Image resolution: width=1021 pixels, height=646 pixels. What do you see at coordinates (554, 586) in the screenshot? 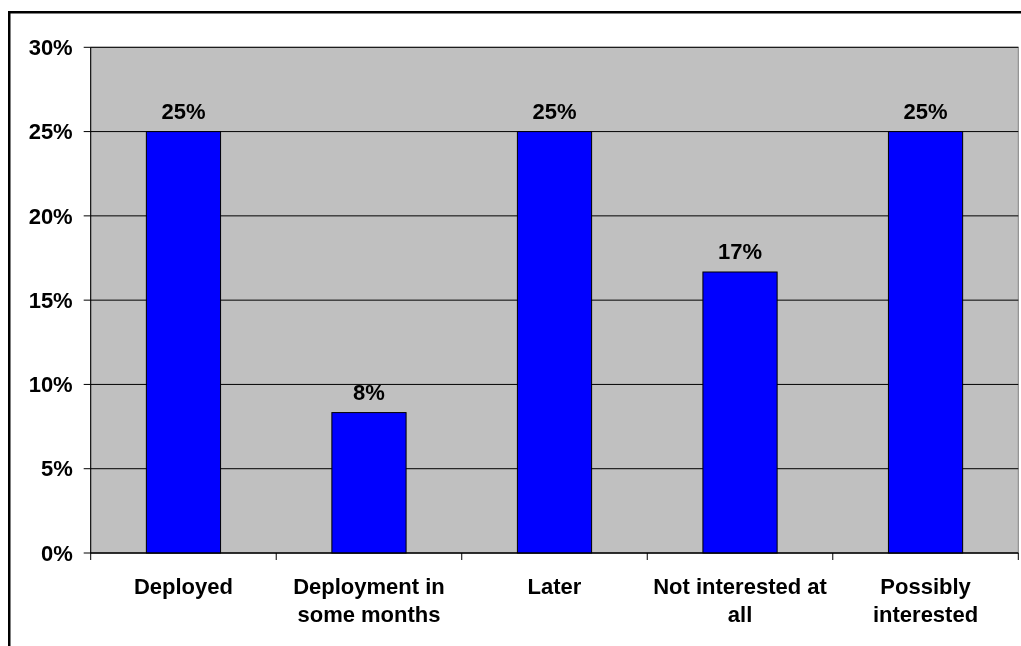
I see `x-tick-label: Later` at bounding box center [554, 586].